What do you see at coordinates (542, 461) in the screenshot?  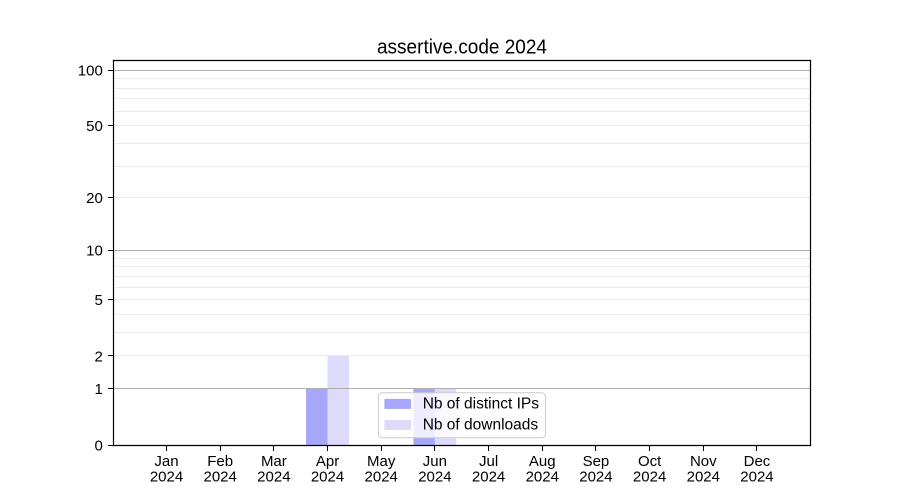 I see `svg-text: Aug` at bounding box center [542, 461].